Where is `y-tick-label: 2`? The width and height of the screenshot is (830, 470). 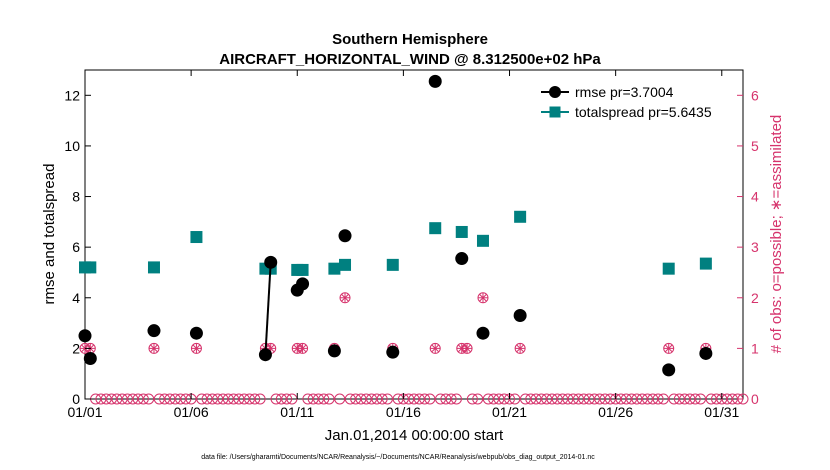
y-tick-label: 2 is located at coordinates (76, 348).